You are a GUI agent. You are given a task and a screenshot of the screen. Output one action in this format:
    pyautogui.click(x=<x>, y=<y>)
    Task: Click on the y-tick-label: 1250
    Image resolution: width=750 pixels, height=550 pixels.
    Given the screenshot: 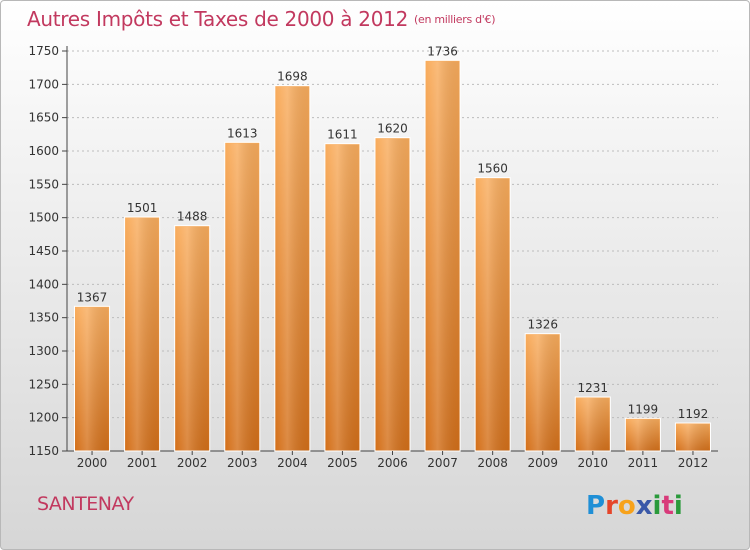 What is the action you would take?
    pyautogui.click(x=43, y=384)
    